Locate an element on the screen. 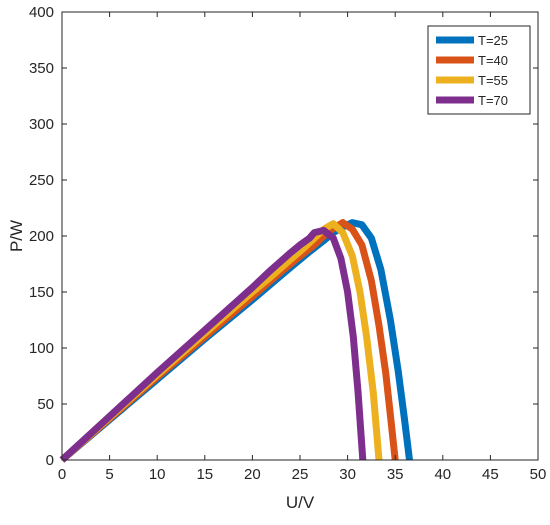 Image resolution: width=550 pixels, height=525 pixels. legend: T=25 T=40 T=55 T=70 is located at coordinates (479, 70).